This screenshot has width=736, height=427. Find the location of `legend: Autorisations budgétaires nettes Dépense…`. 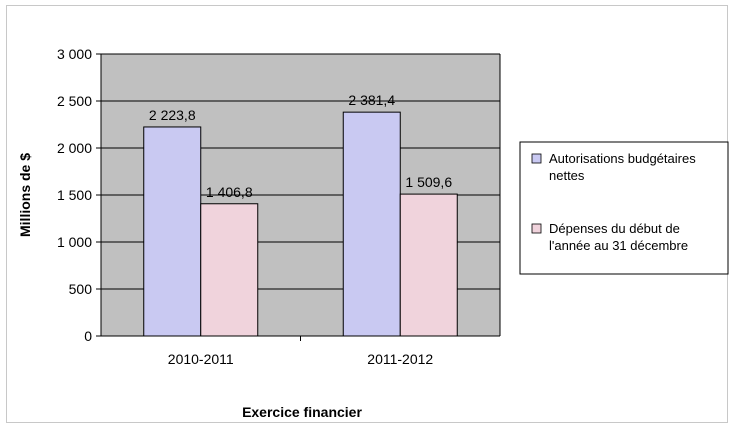

legend: Autorisations budgétaires nettes Dépense… is located at coordinates (624, 208).